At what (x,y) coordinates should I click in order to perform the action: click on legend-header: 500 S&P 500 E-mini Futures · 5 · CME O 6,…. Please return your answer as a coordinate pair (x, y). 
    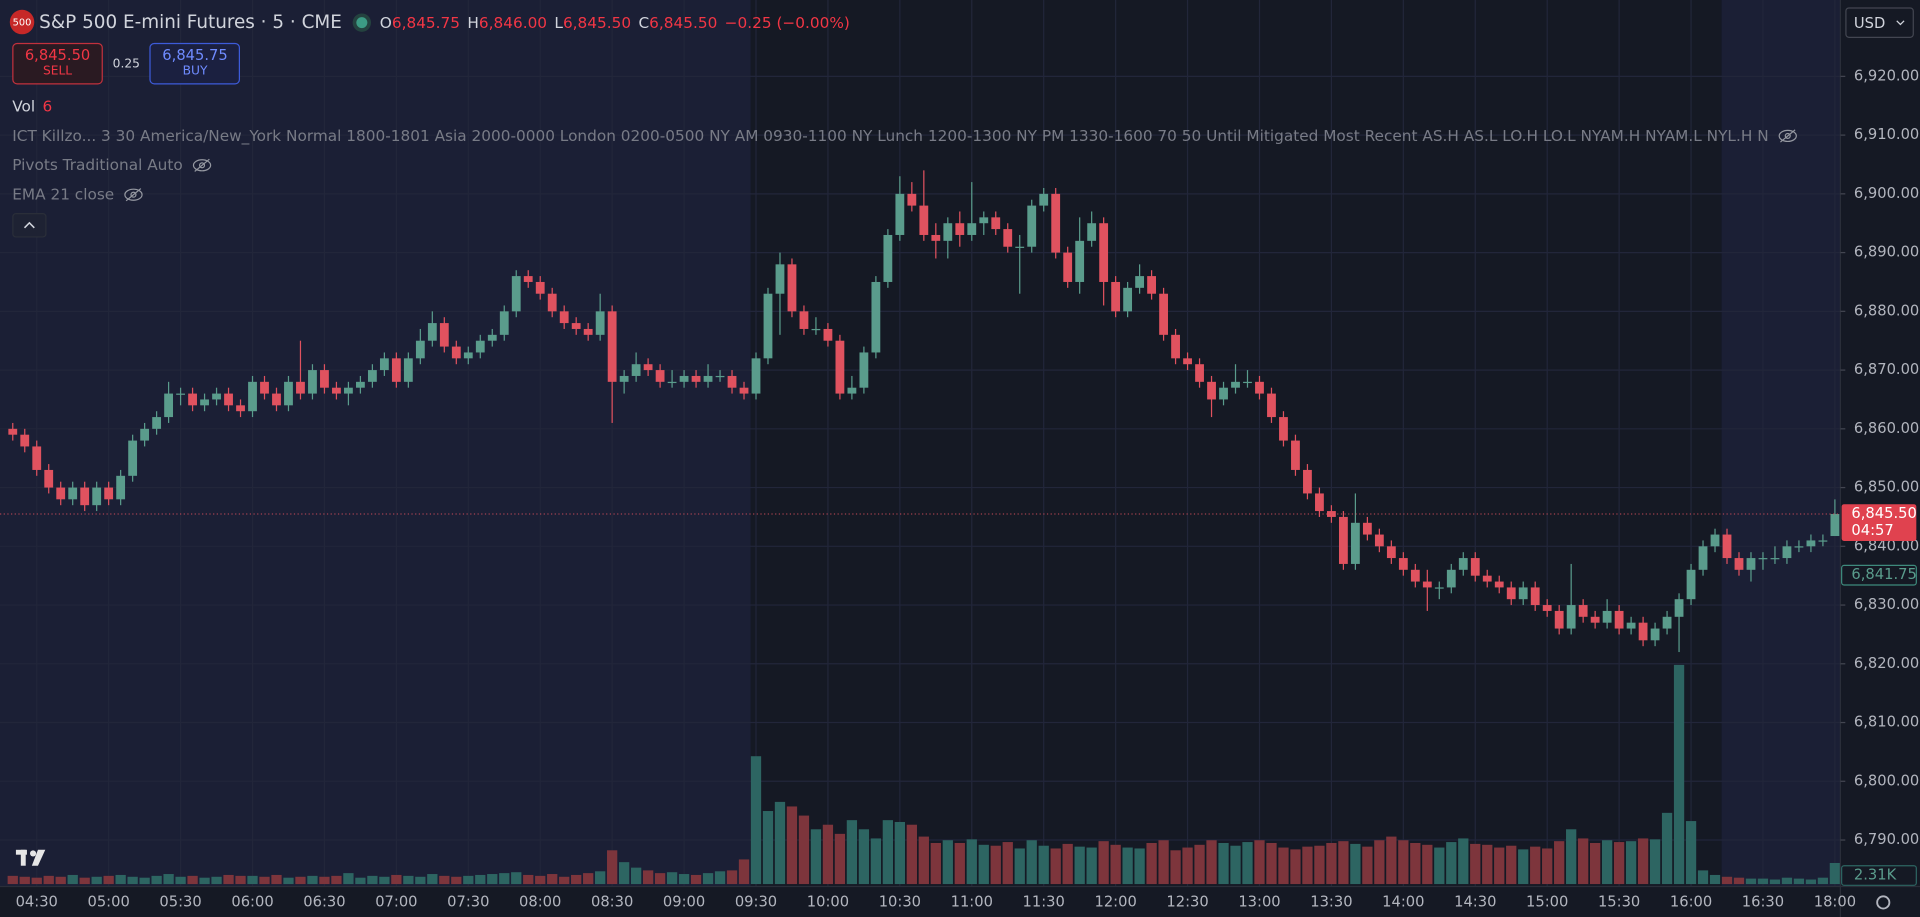
    Looking at the image, I should click on (429, 22).